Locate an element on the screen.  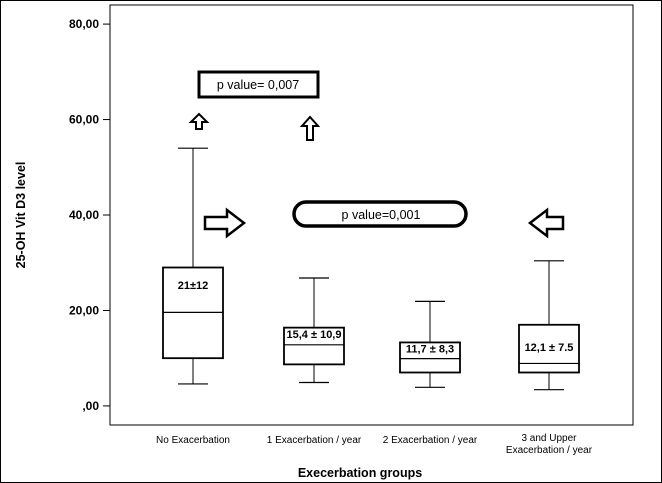
y-tick-label: 80,00 is located at coordinates (84, 24).